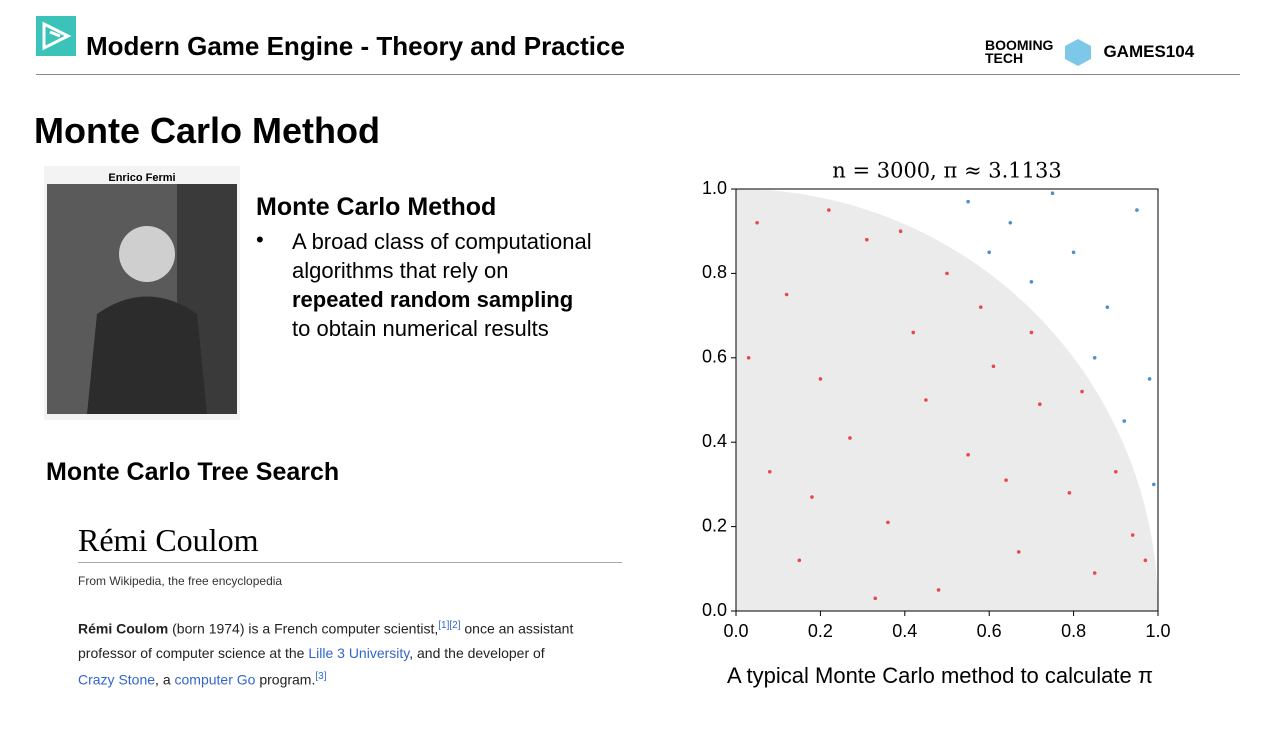 This screenshot has width=1280, height=741. I want to click on x-tick-label: 0.4, so click(904, 631).